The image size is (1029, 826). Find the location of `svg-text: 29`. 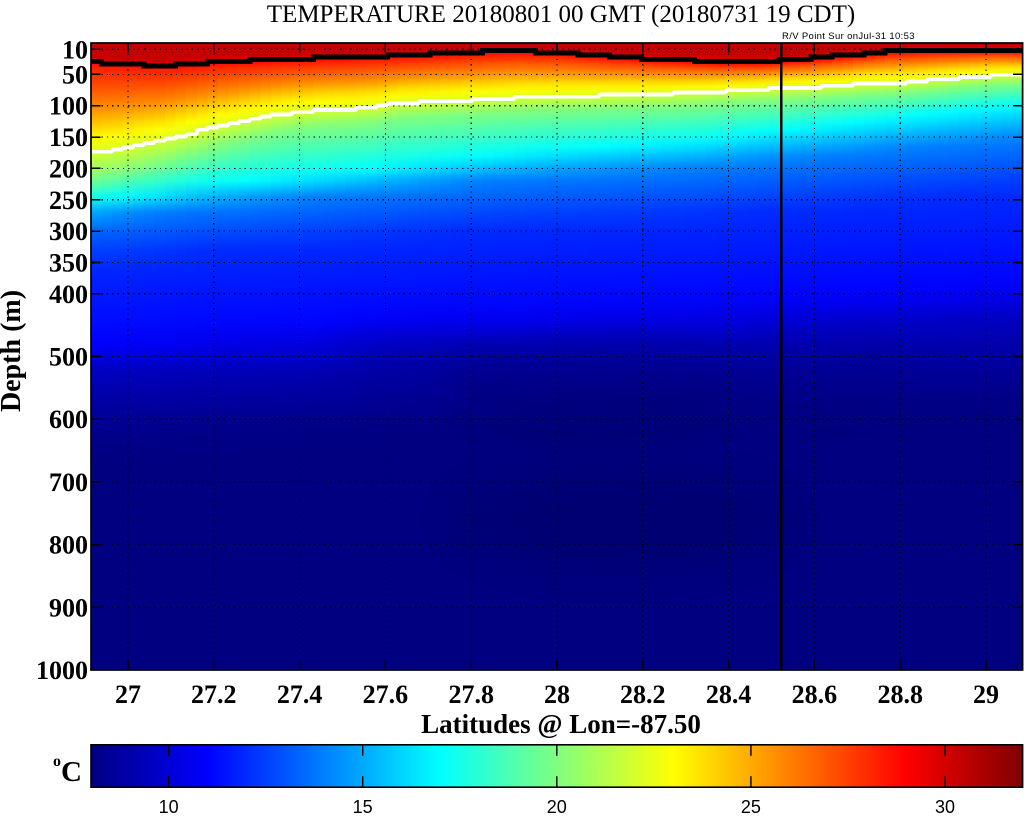

svg-text: 29 is located at coordinates (986, 694).